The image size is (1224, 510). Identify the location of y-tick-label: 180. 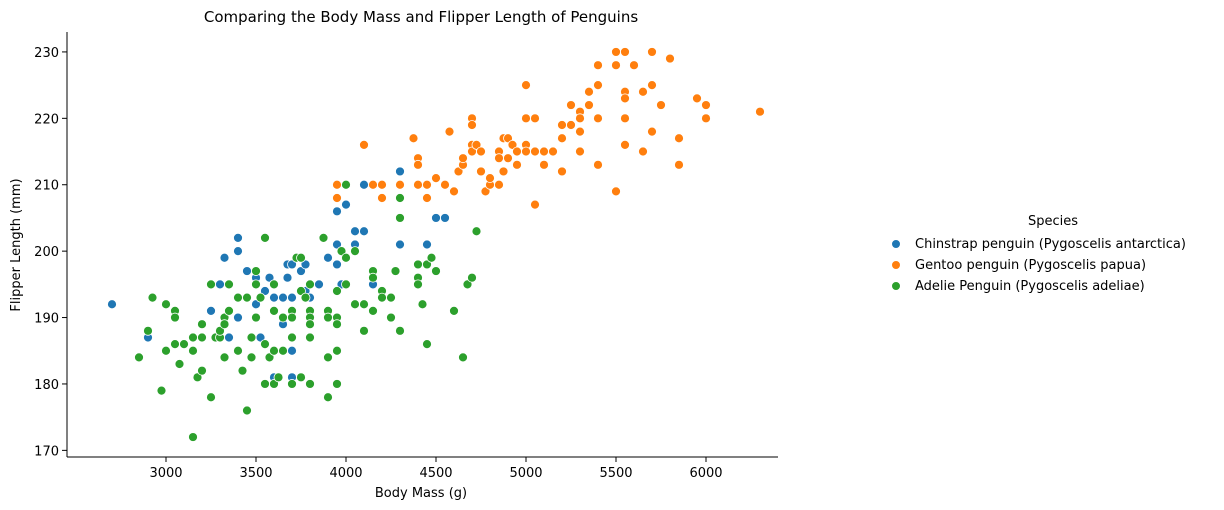
(46, 385).